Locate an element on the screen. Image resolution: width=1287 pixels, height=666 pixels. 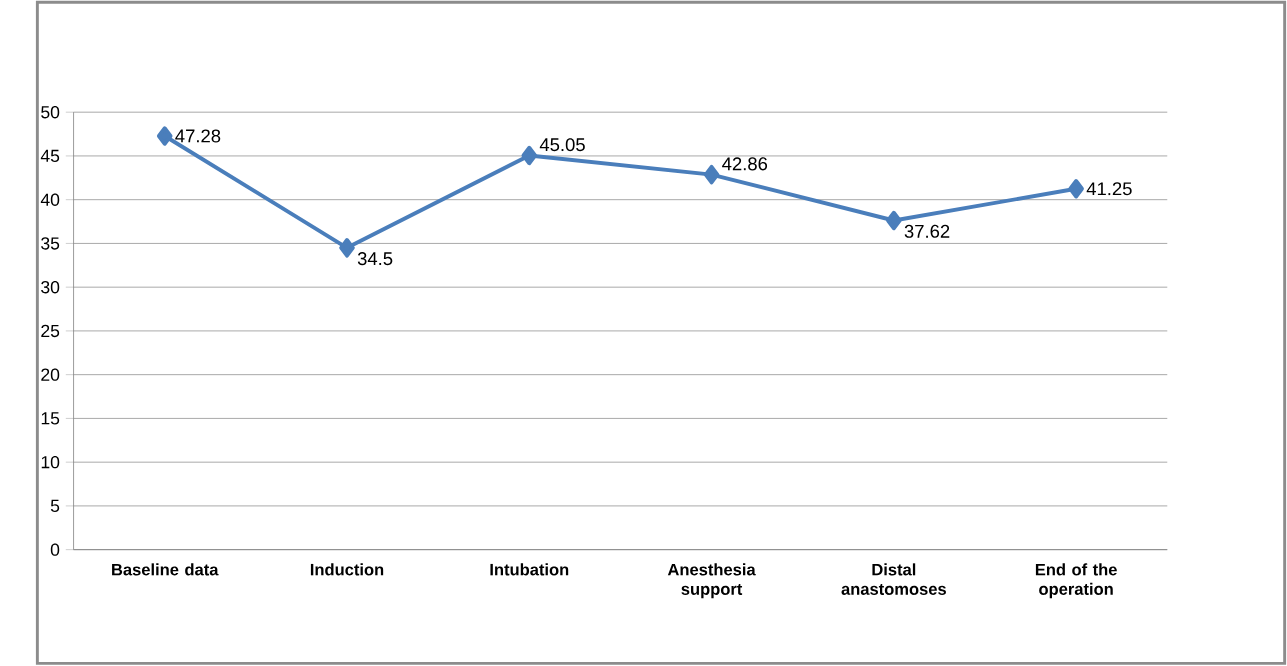
y-tick-label: 20 is located at coordinates (50, 374).